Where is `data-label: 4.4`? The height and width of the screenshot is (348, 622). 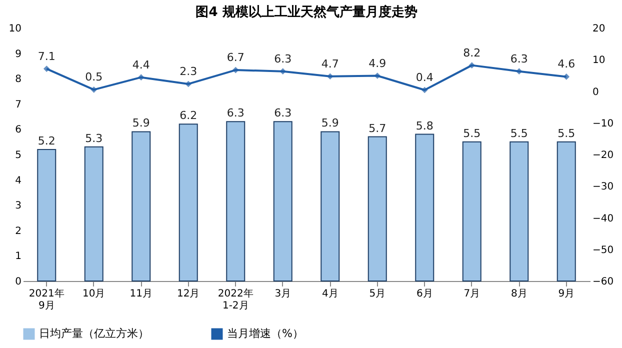
data-label: 4.4 is located at coordinates (141, 65).